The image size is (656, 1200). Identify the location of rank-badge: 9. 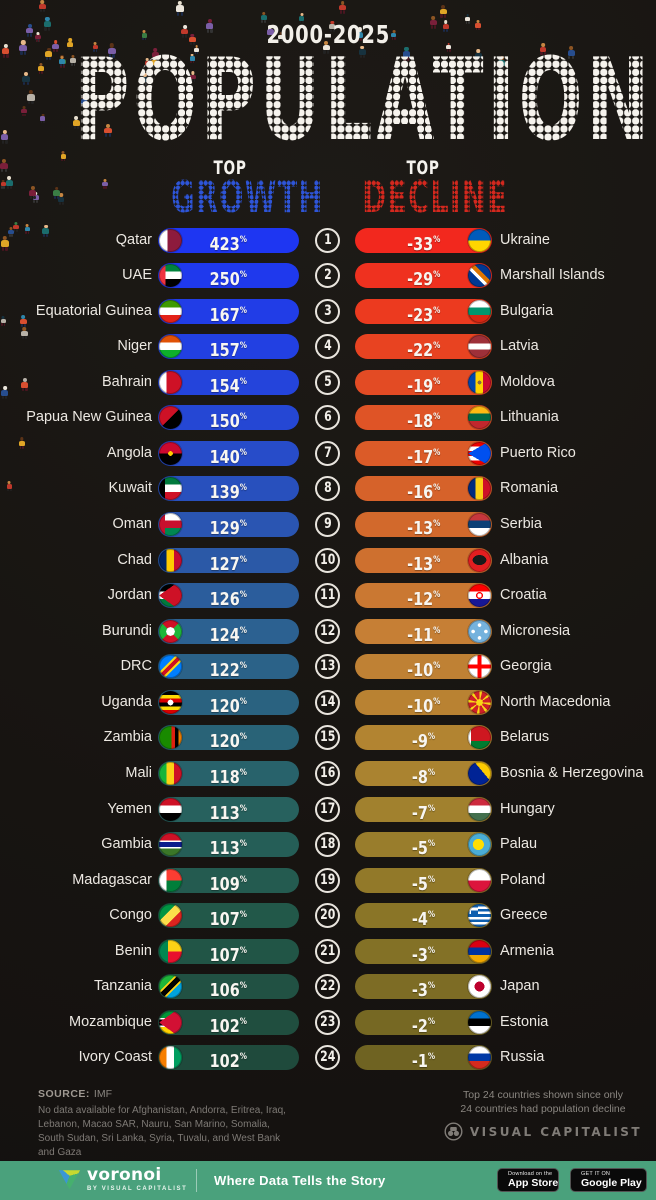
(327, 525).